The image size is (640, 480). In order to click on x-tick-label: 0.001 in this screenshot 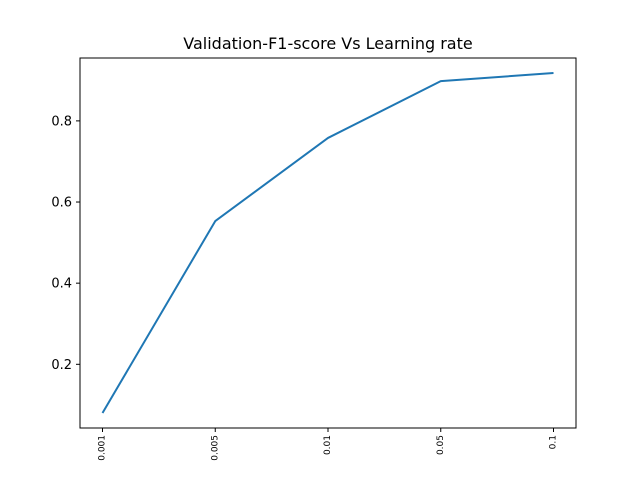, I will do `click(103, 448)`.